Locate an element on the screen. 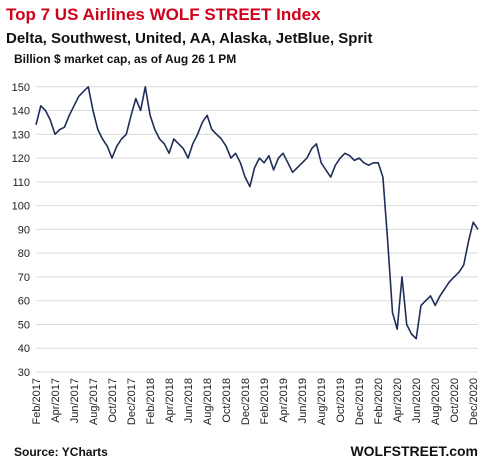  y-tick-label: 30 is located at coordinates (24, 373).